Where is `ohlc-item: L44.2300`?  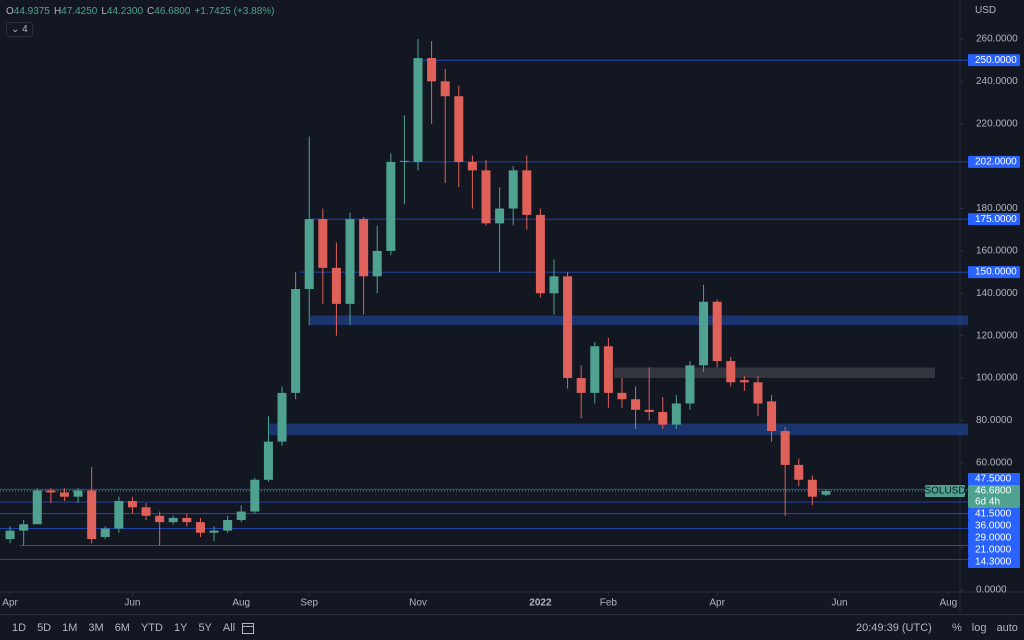
ohlc-item: L44.2300 is located at coordinates (122, 11).